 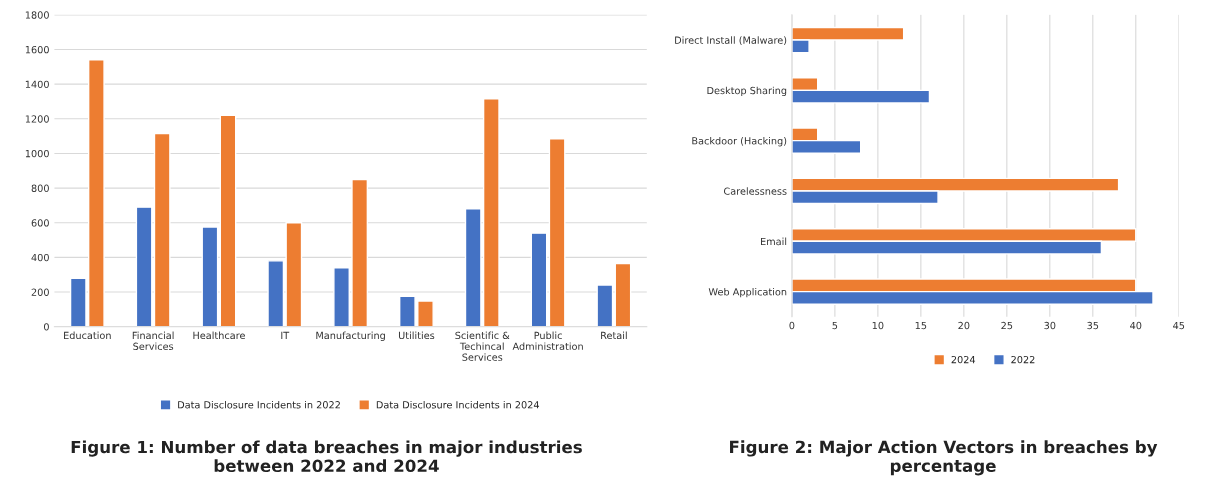 I want to click on x-tick-label: Manufacturing, so click(x=350, y=336).